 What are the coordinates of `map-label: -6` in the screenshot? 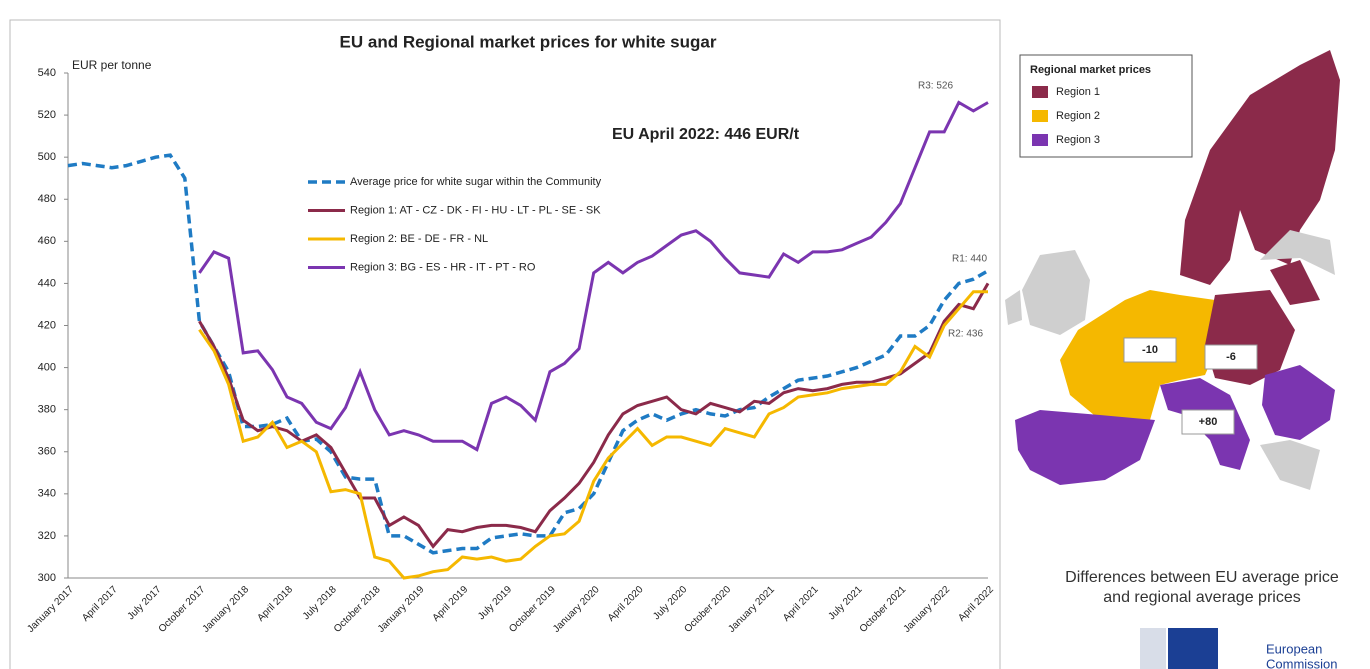 It's located at (1231, 357).